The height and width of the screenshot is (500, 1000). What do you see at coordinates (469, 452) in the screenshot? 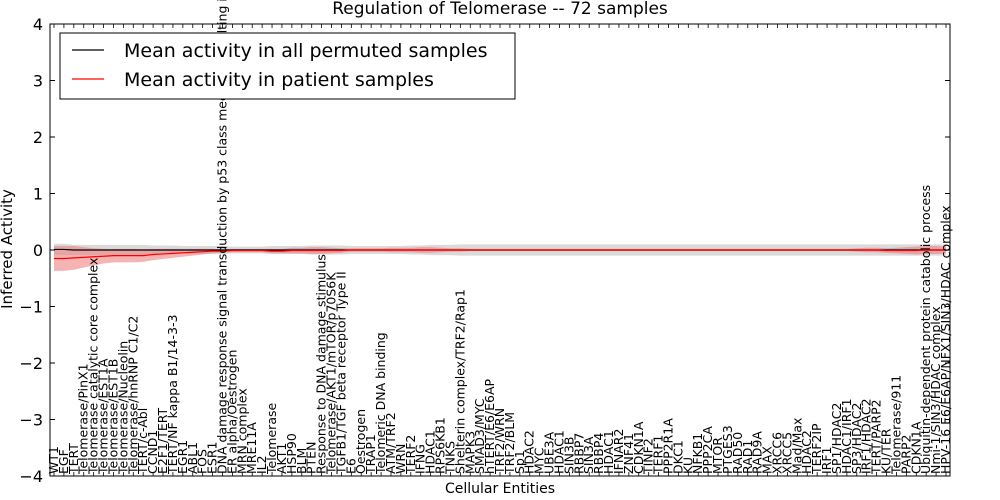
I see `category-label: MAPK3` at bounding box center [469, 452].